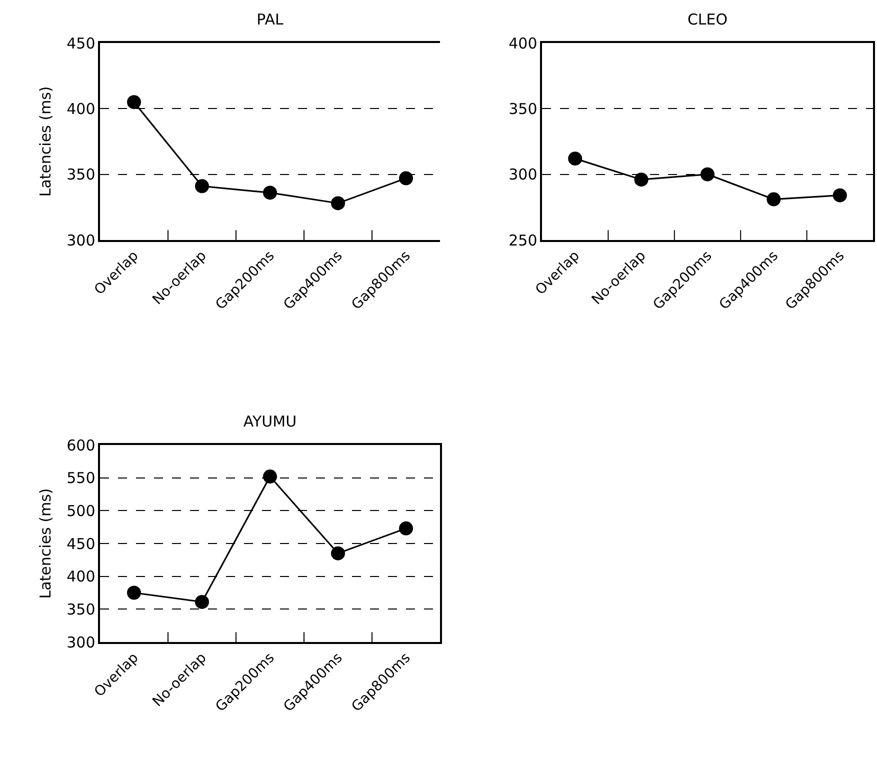 This screenshot has width=877, height=760. What do you see at coordinates (81, 511) in the screenshot?
I see `y-tick-label: 500` at bounding box center [81, 511].